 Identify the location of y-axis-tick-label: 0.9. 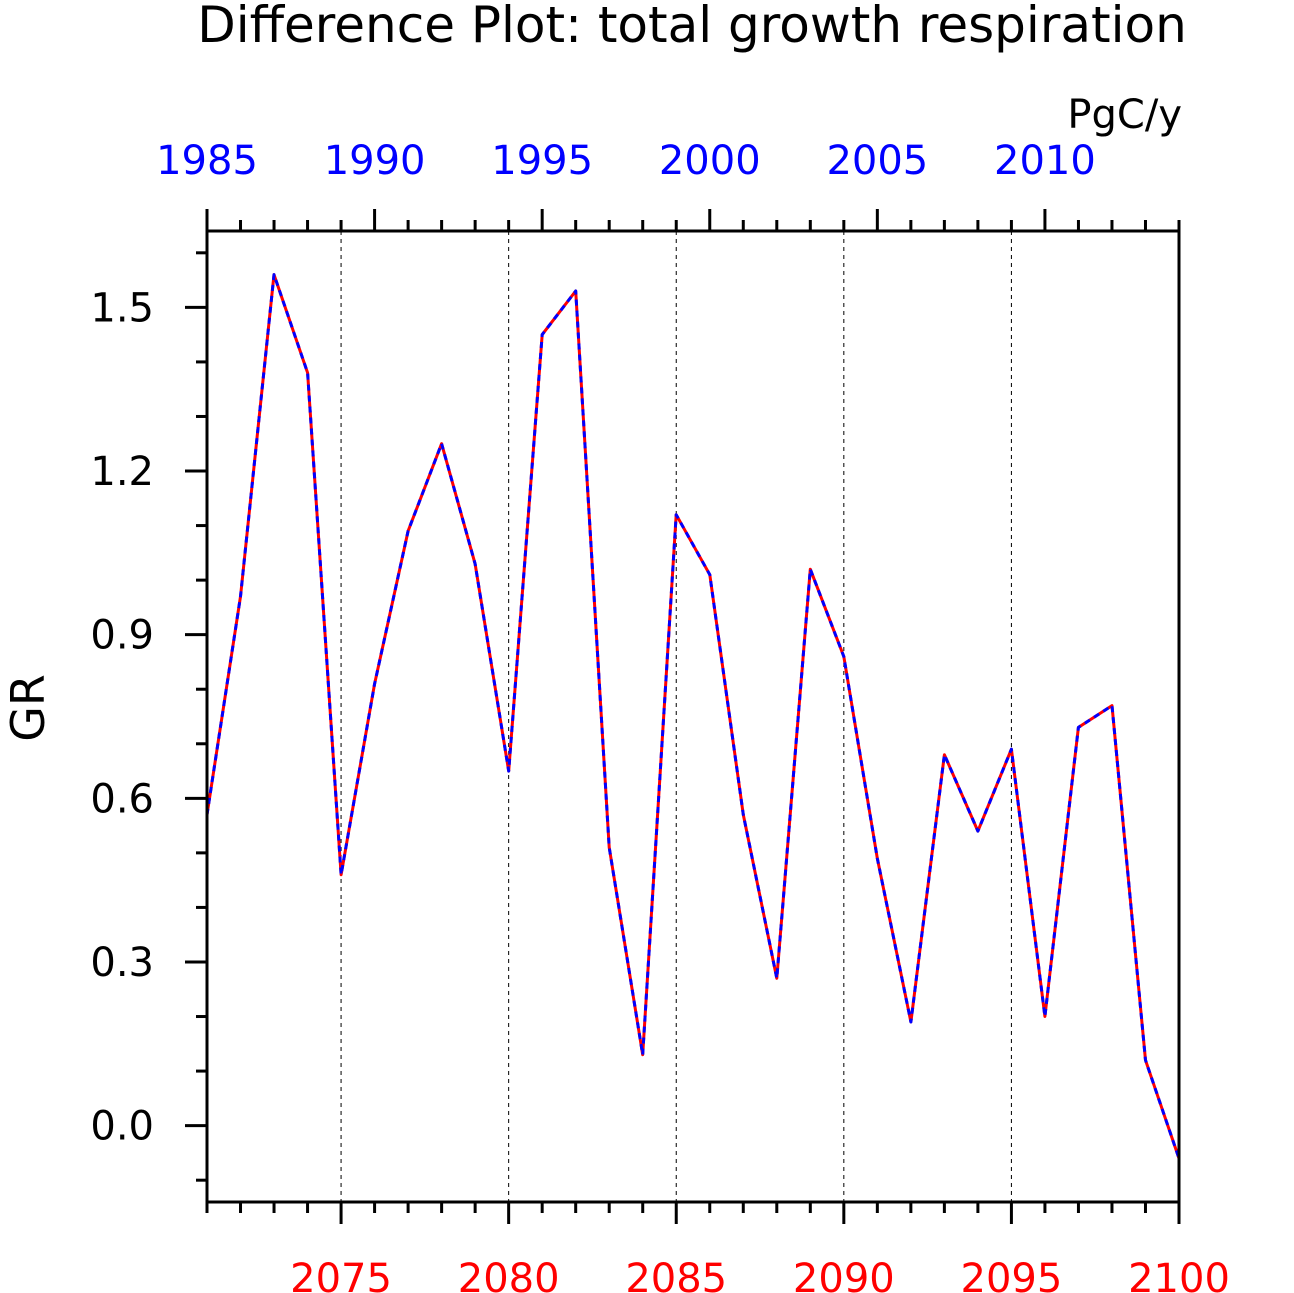
(122, 636).